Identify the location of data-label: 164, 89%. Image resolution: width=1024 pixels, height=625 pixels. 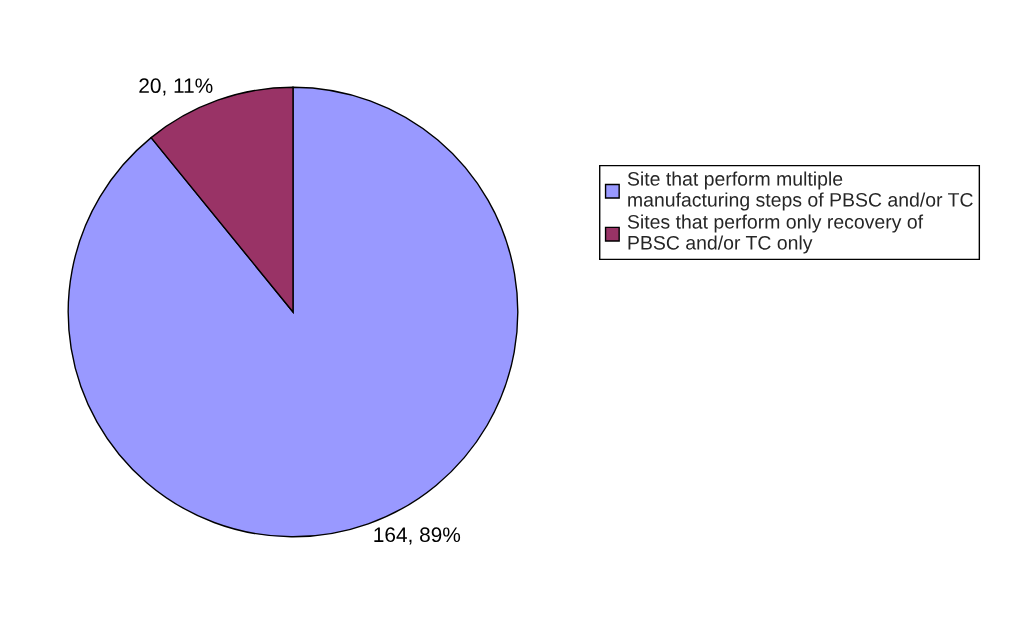
(417, 536).